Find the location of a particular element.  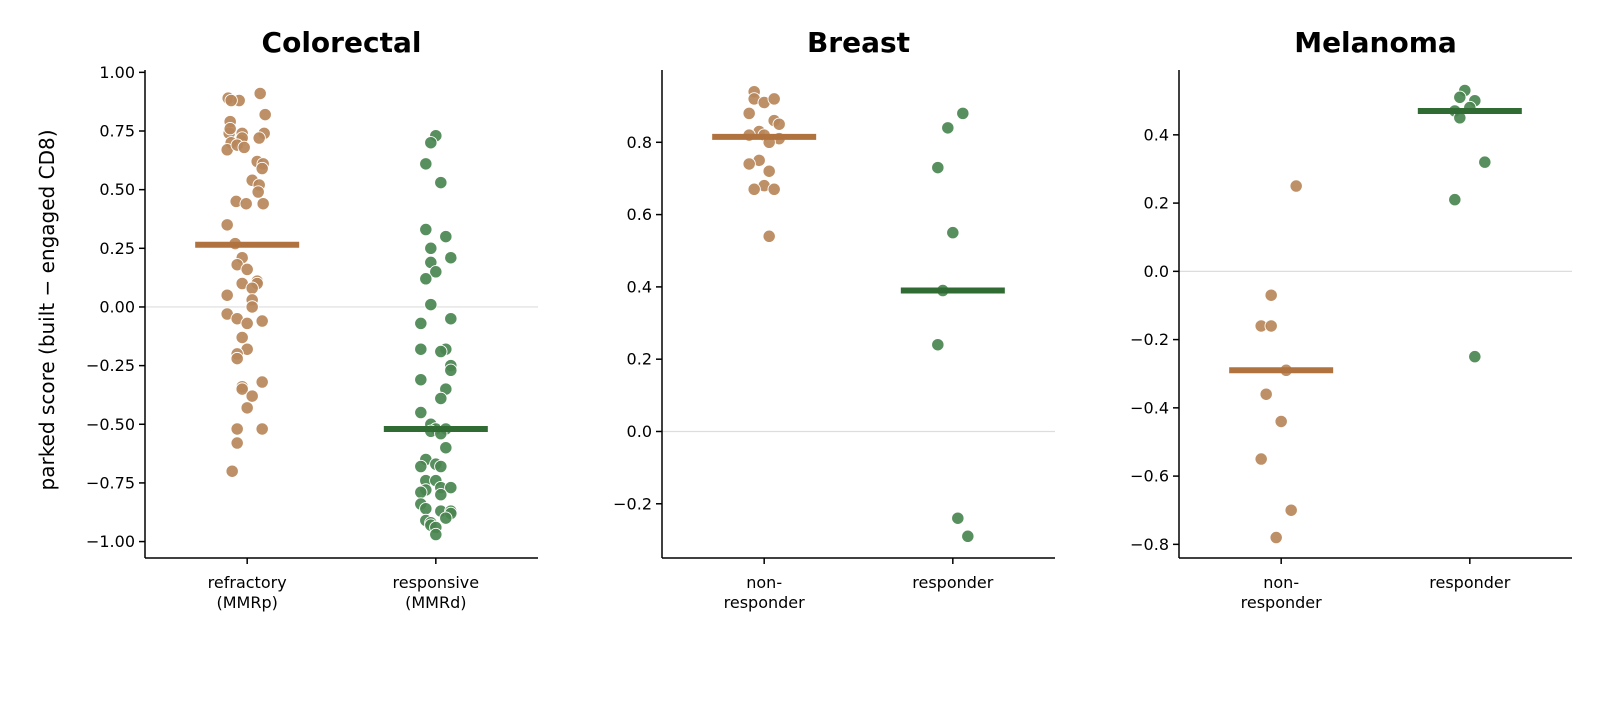

x-tick-label: responsive (MMRd) is located at coordinates (436, 592).